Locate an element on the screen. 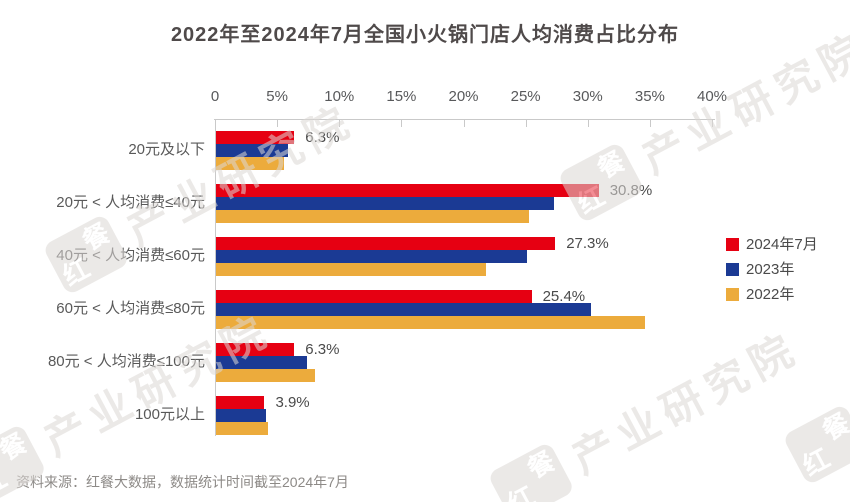 The height and width of the screenshot is (502, 850). legend: 2024年7月 2023年 2022年 is located at coordinates (772, 269).